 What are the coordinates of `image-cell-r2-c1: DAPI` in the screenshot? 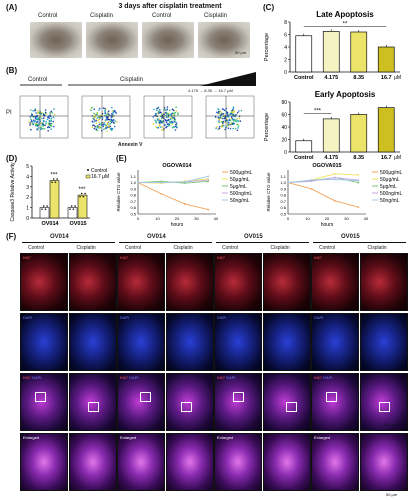 It's located at (44, 342).